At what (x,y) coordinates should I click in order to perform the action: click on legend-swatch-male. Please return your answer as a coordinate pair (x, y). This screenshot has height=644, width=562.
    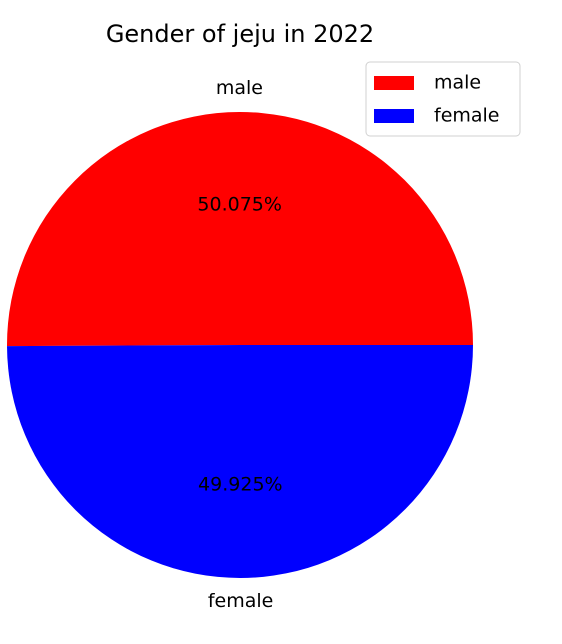
    Looking at the image, I should click on (394, 83).